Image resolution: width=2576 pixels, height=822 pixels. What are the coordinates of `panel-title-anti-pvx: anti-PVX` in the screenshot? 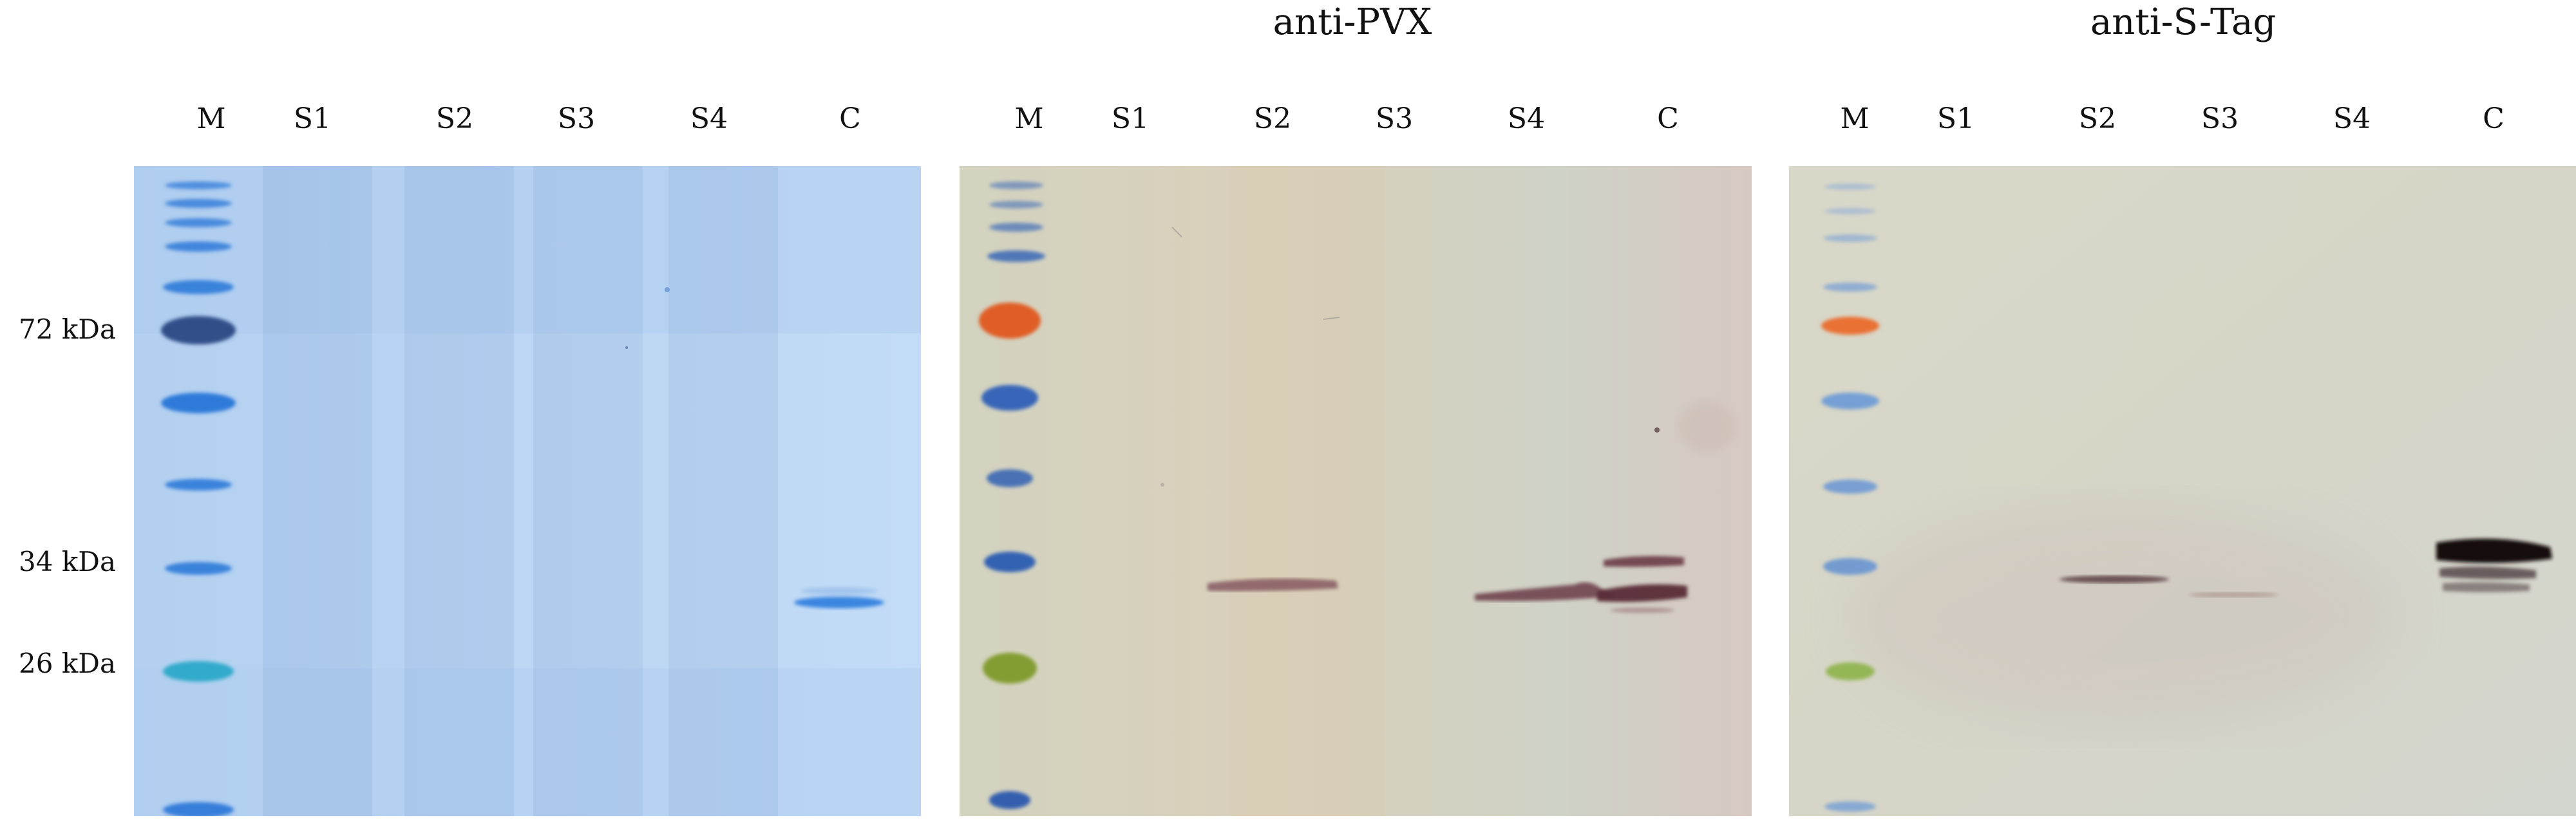 It's located at (1352, 22).